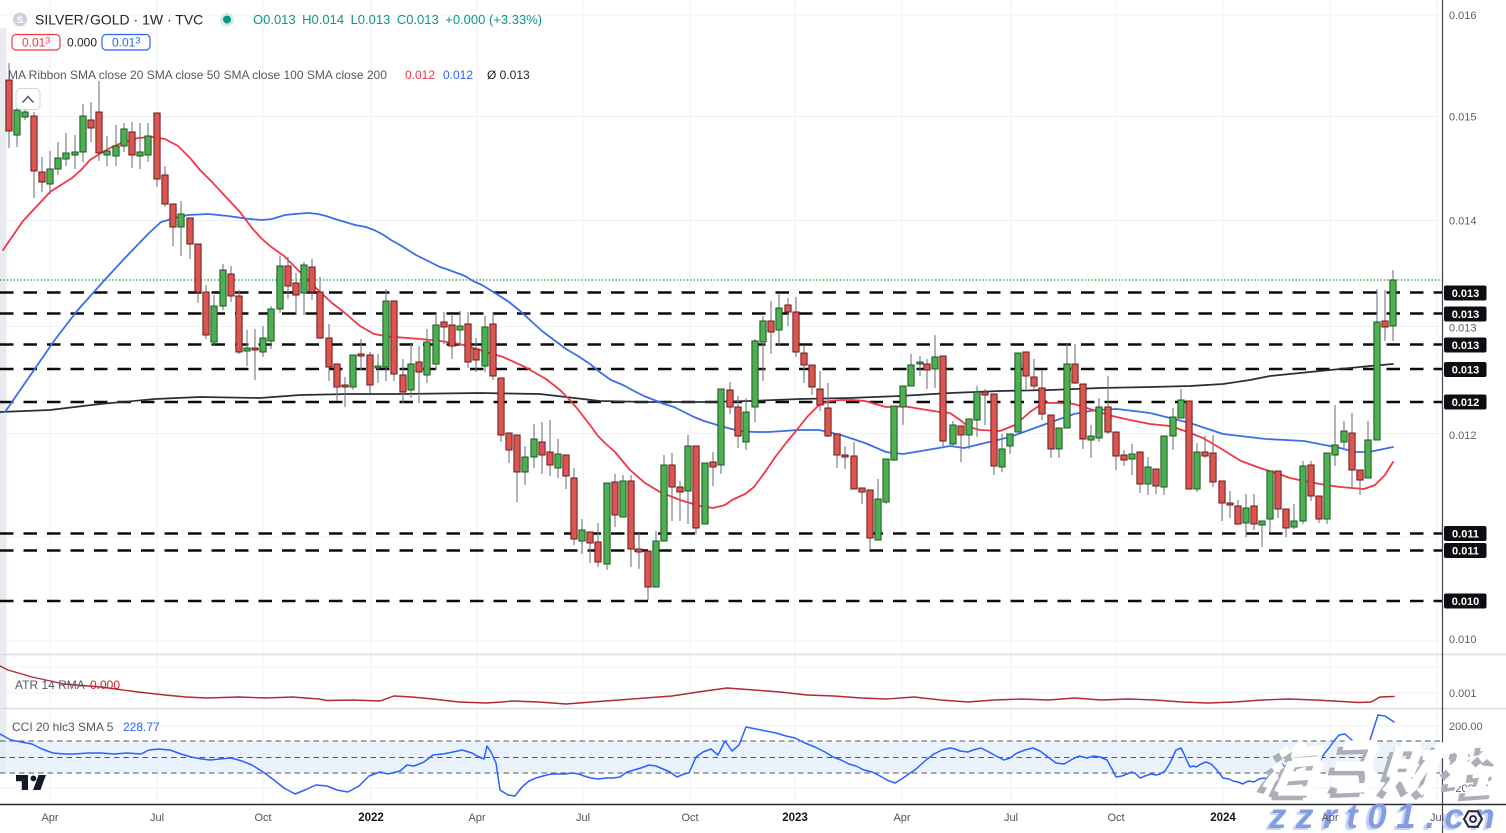 This screenshot has height=833, width=1506. What do you see at coordinates (1466, 727) in the screenshot?
I see `svg-text: 200.00` at bounding box center [1466, 727].